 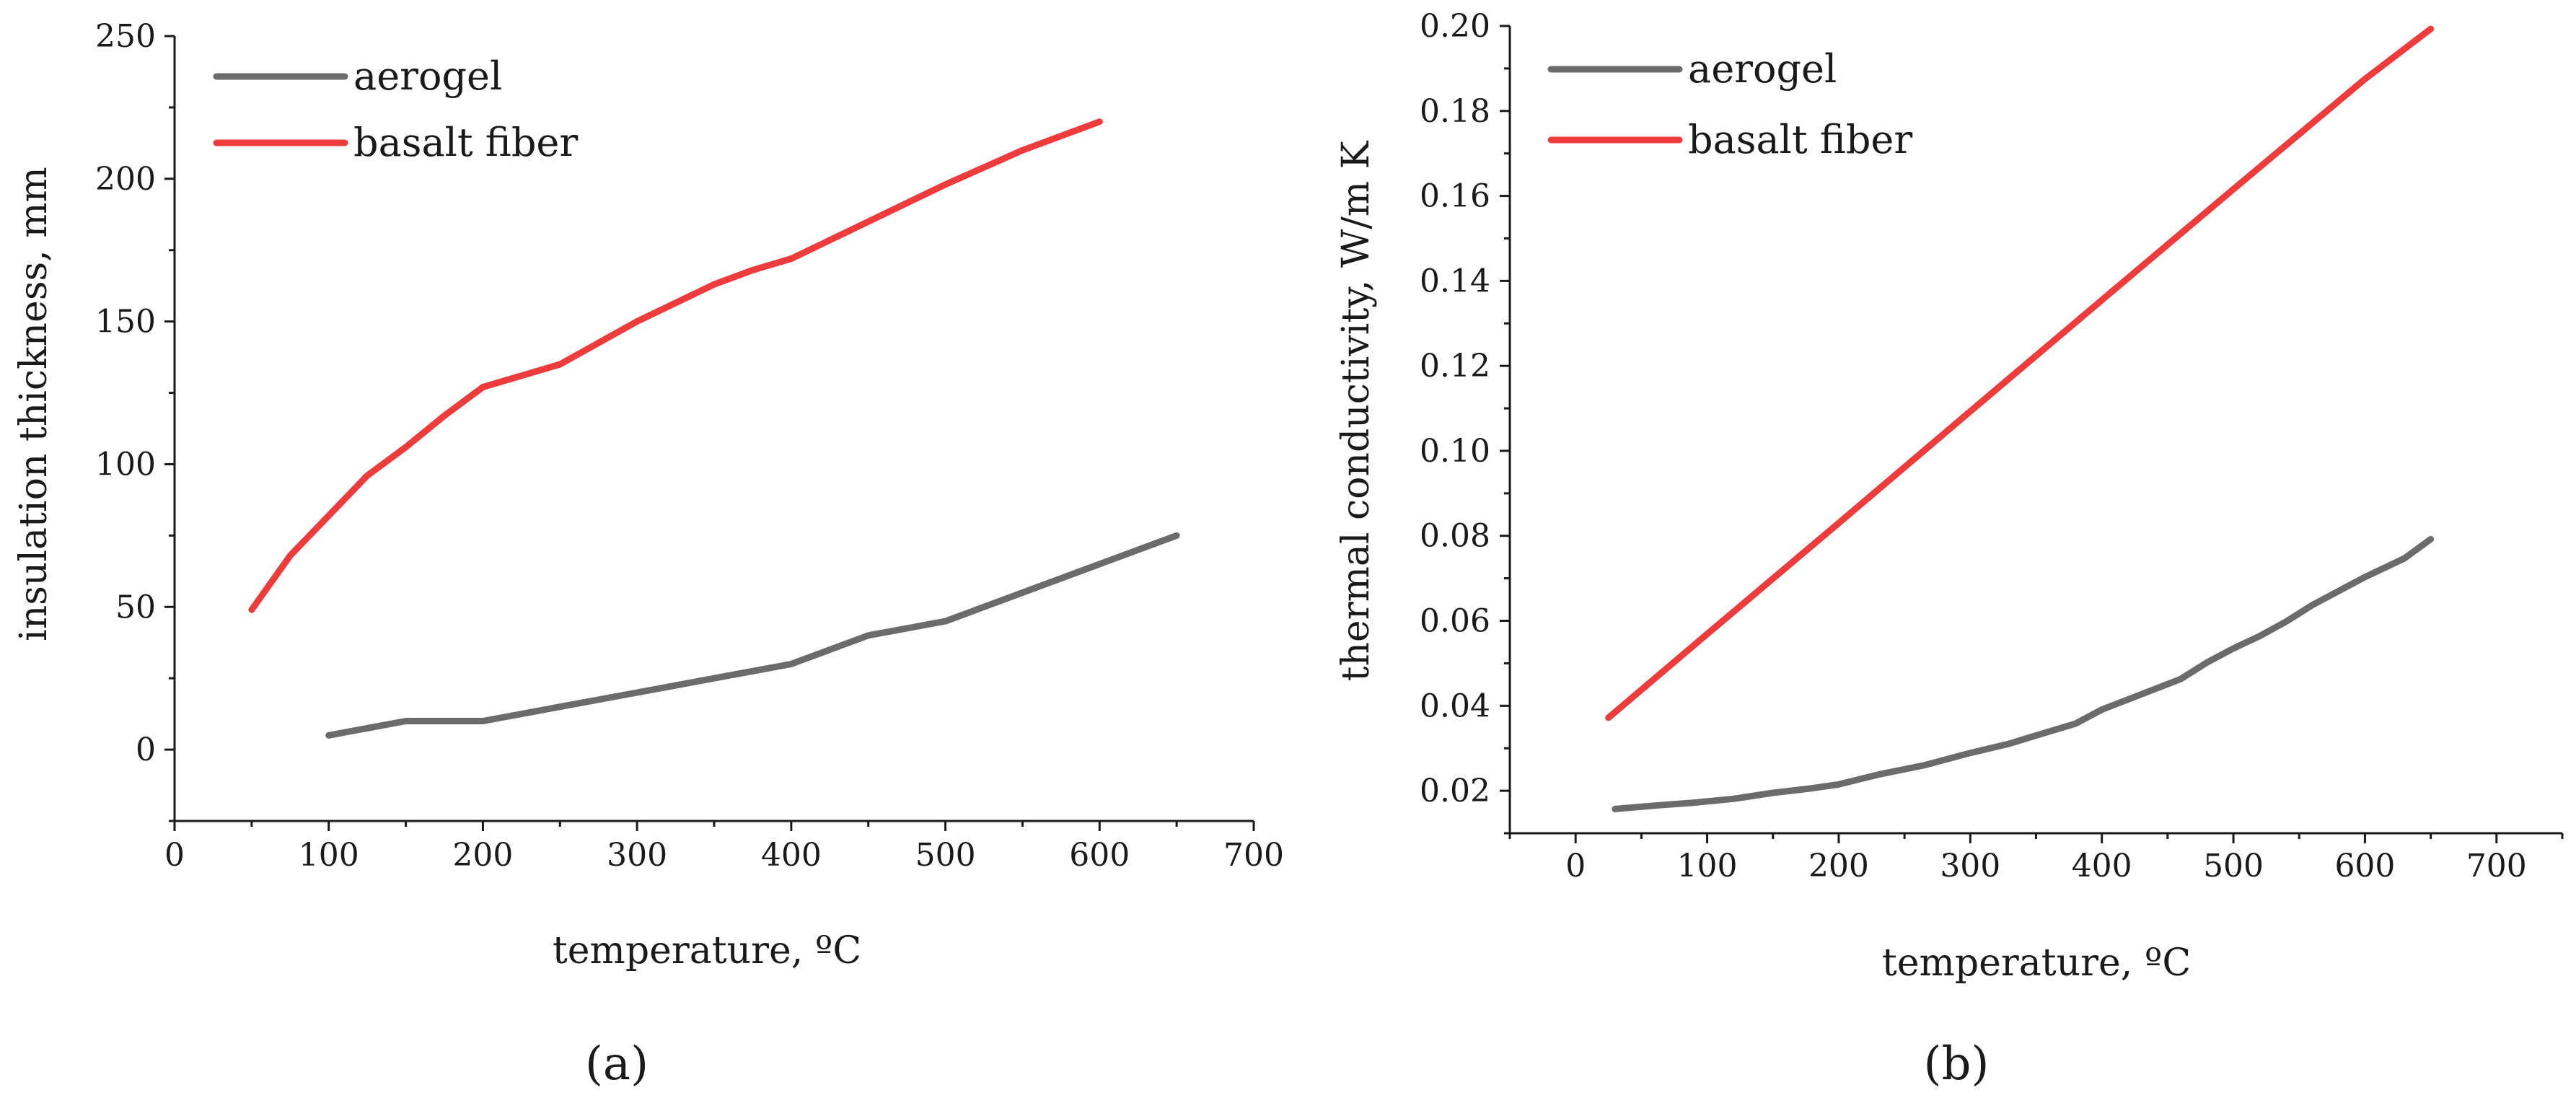 What do you see at coordinates (1455, 452) in the screenshot?
I see `chart-b-y-tick-label: 0.10` at bounding box center [1455, 452].